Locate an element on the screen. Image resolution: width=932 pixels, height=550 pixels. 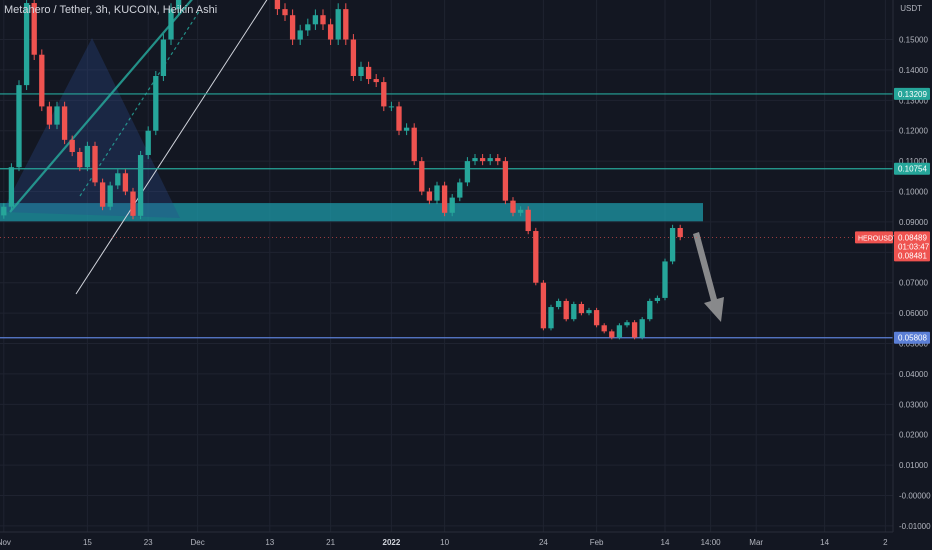
time-tick-label: 10 is located at coordinates (444, 542).